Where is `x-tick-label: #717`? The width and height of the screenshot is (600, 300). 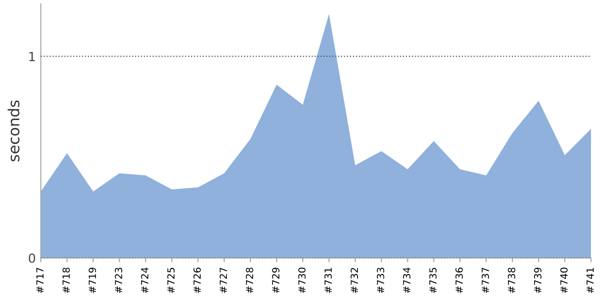
x-tick-label: #717 is located at coordinates (40, 280).